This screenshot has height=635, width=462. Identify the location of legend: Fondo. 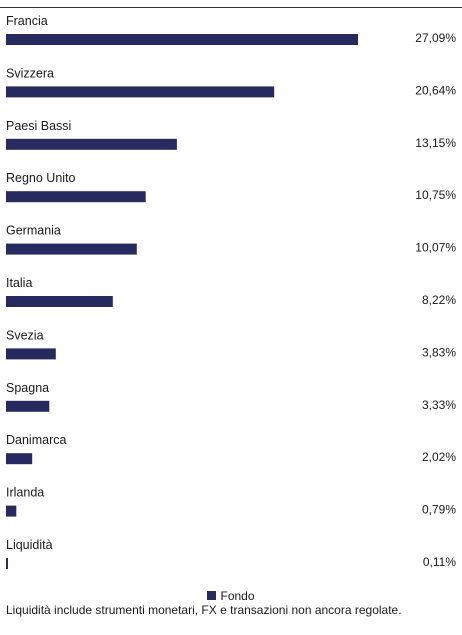
(231, 596).